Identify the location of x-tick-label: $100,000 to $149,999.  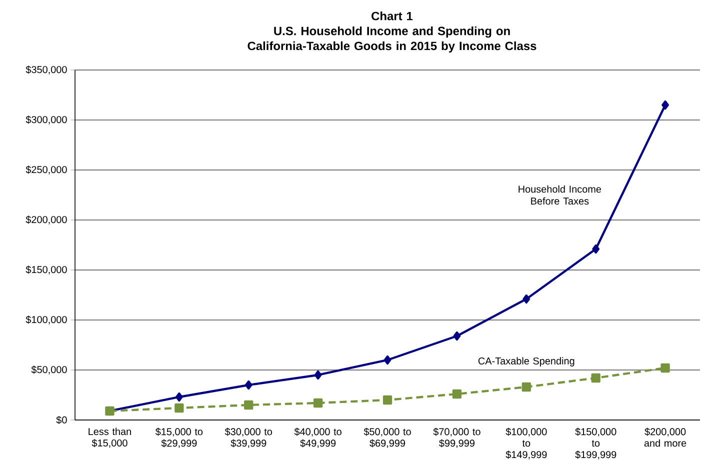
(526, 444).